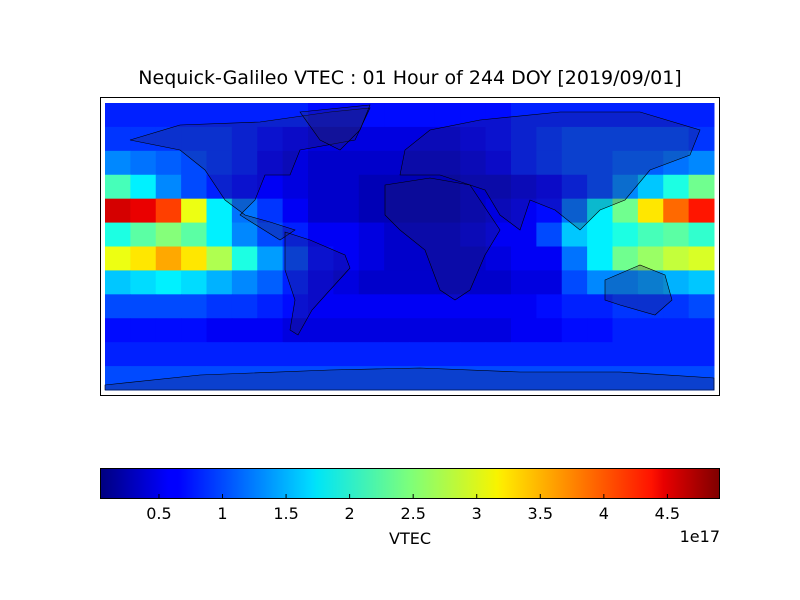 This screenshot has width=800, height=600. I want to click on colorbar-offset: 1e17, so click(700, 536).